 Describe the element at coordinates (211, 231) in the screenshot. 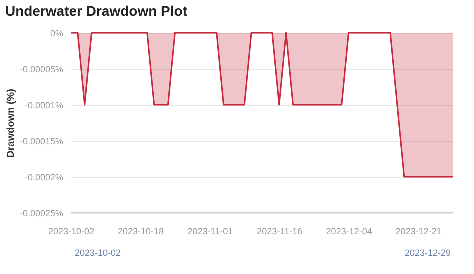

I see `x-tick-label: 2023-11-01` at that location.